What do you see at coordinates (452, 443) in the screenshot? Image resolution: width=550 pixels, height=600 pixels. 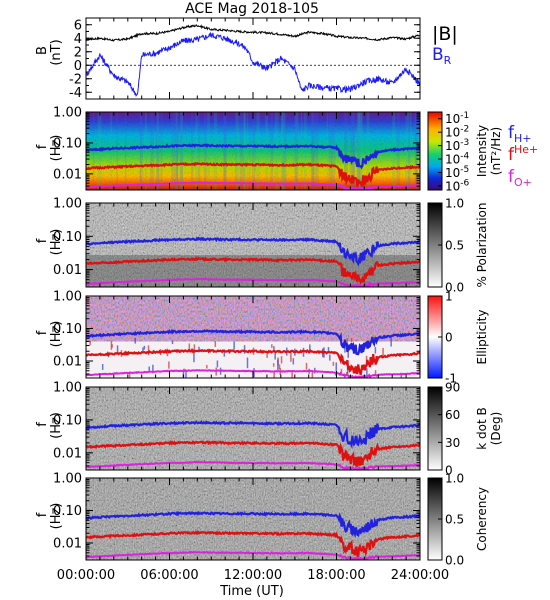 I see `wave-normal-angle-colorbar-tick-label: 30` at bounding box center [452, 443].